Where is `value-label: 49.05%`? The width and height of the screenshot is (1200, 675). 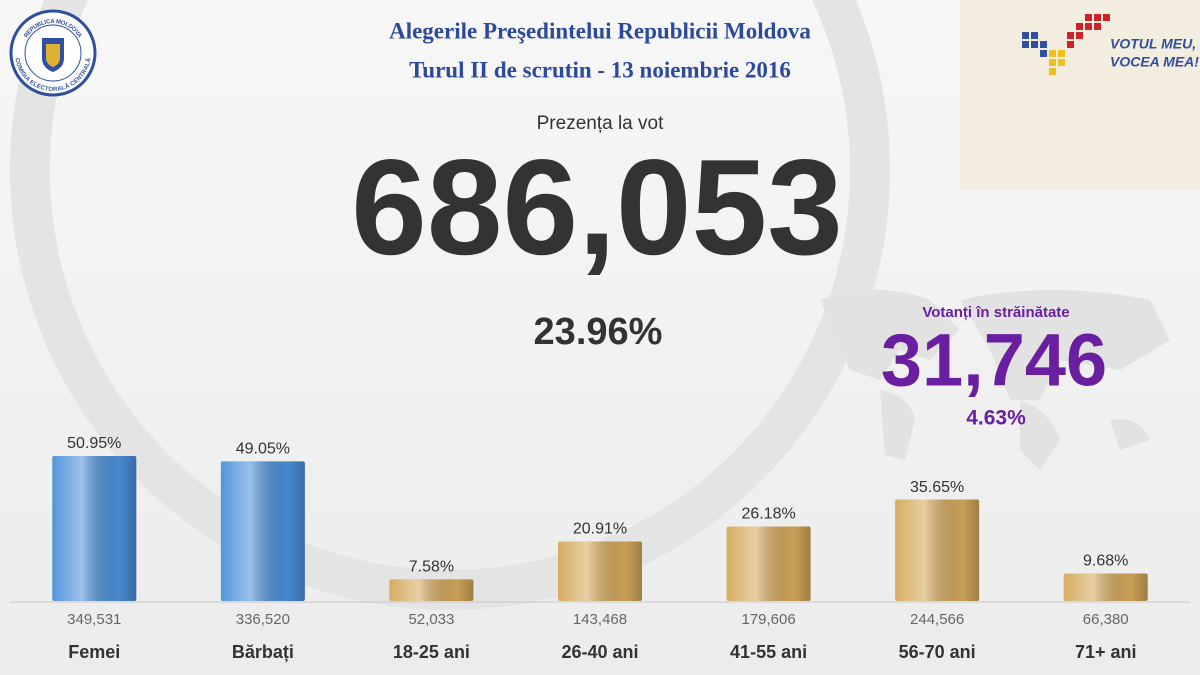 value-label: 49.05% is located at coordinates (263, 449).